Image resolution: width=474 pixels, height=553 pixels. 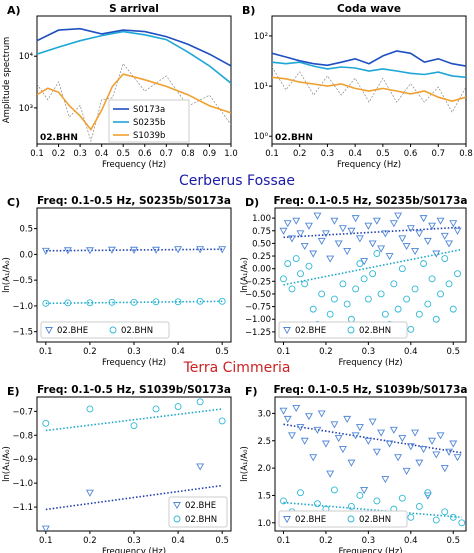 I want to click on x-axis-label: Frequency (Hz), so click(x=370, y=363).